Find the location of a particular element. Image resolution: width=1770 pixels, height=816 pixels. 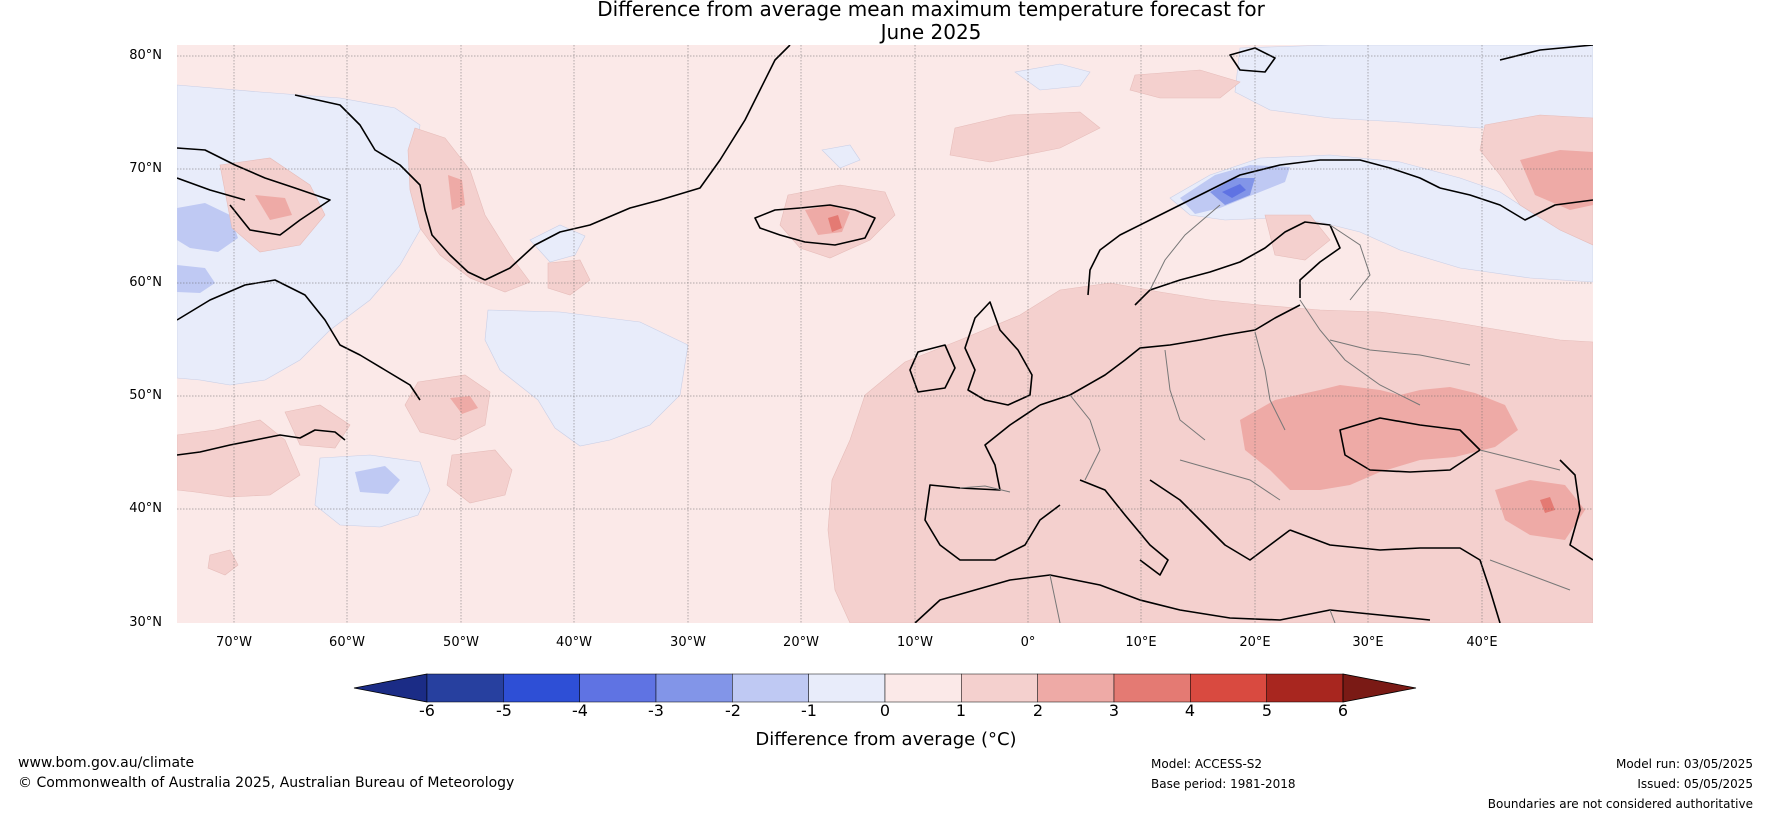

lat-label-50n: 50°N is located at coordinates (145, 395).